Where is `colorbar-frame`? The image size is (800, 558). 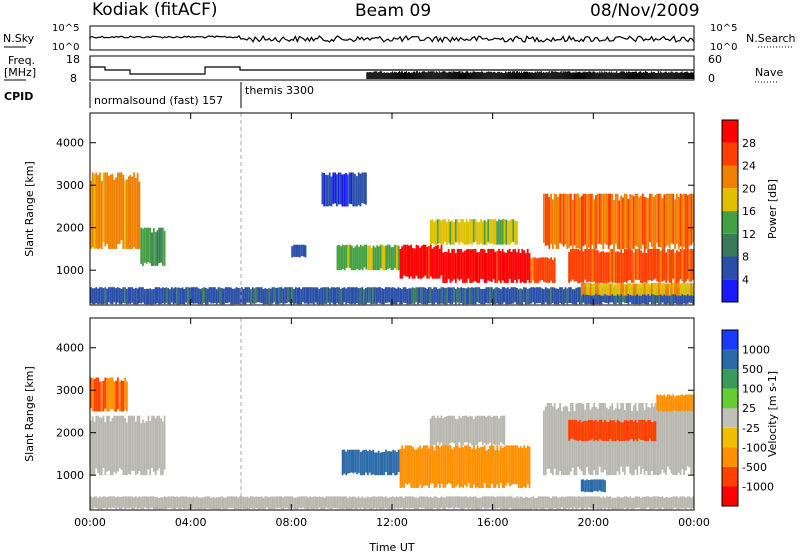
colorbar-frame is located at coordinates (730, 211).